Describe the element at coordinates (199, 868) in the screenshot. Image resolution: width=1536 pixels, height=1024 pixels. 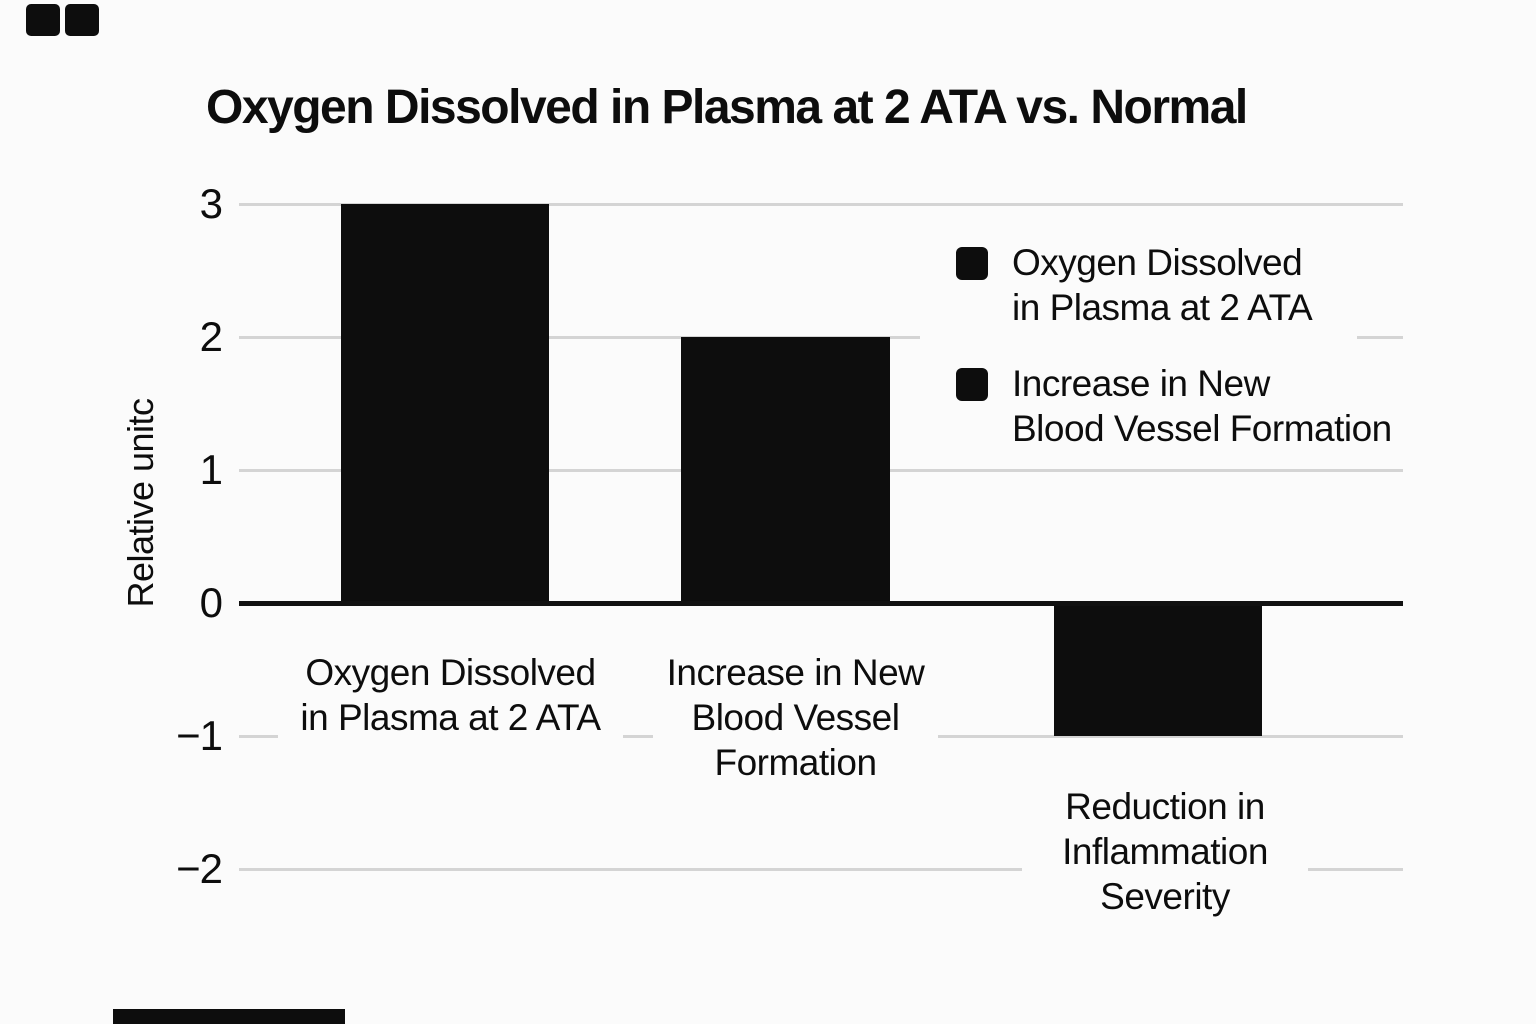
I see `y-tick-label: −2` at that location.